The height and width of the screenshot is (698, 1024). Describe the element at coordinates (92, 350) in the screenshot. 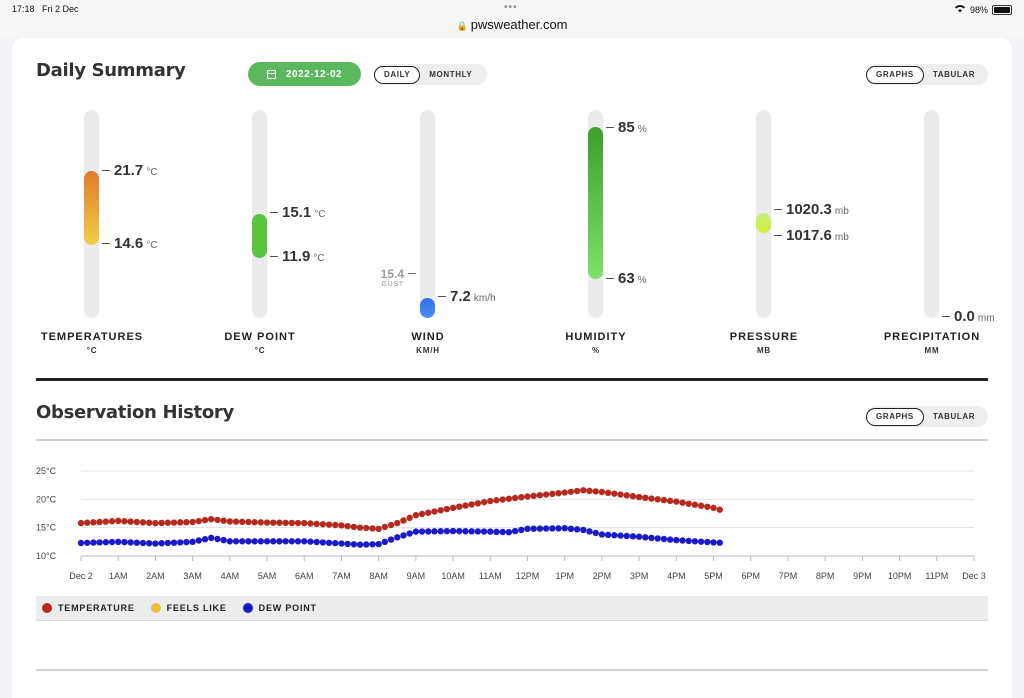

I see `temperature-unit-label: °C` at that location.